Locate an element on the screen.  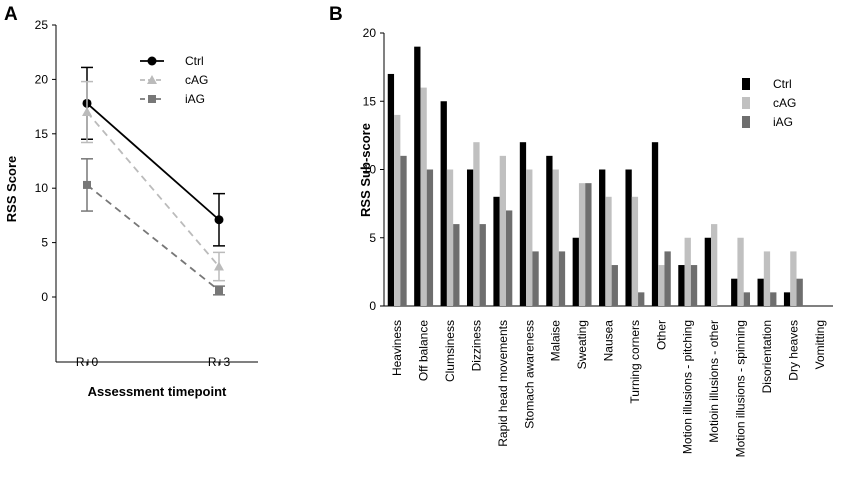
legend-label-cag: cAG is located at coordinates (196, 80).